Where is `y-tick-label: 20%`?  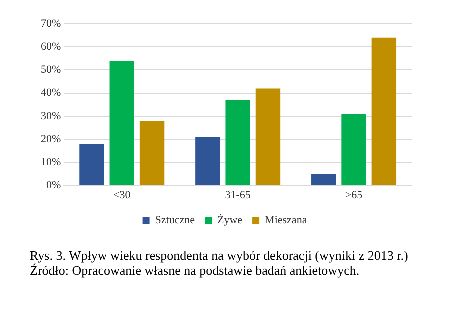 y-tick-label: 20% is located at coordinates (51, 139).